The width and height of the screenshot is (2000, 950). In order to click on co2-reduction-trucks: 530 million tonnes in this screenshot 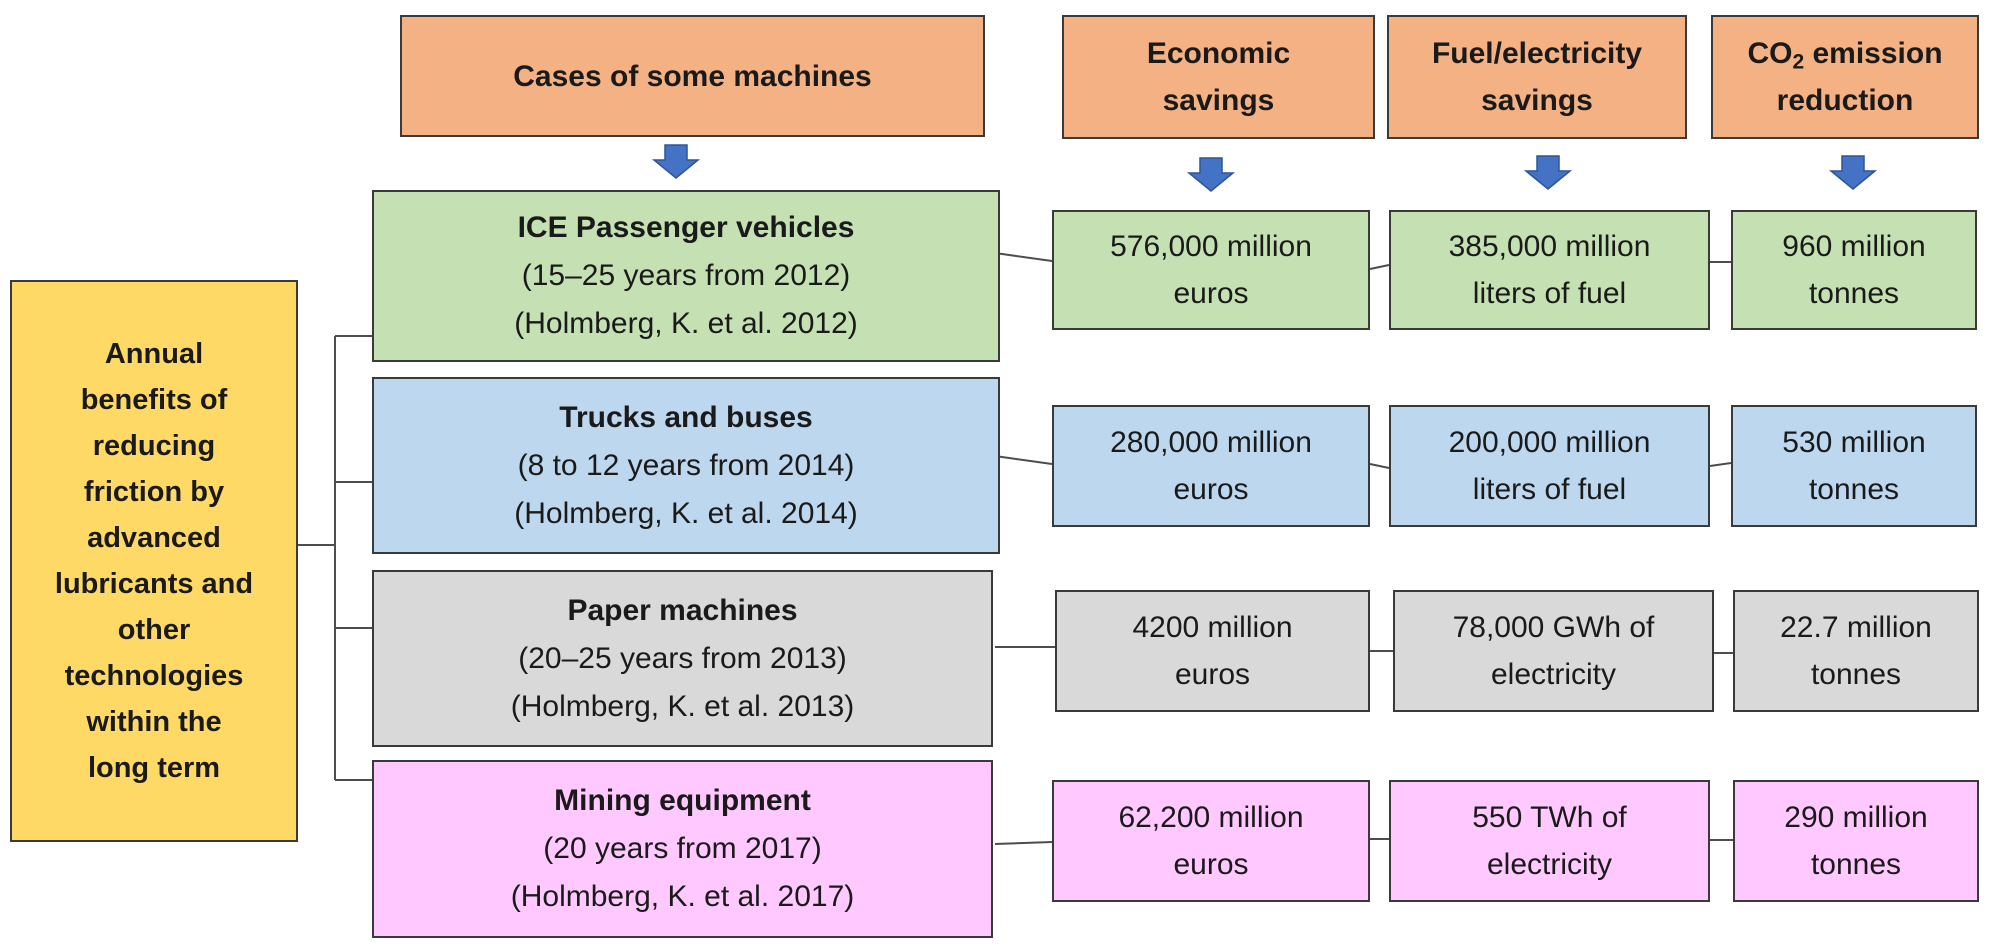, I will do `click(1854, 466)`.